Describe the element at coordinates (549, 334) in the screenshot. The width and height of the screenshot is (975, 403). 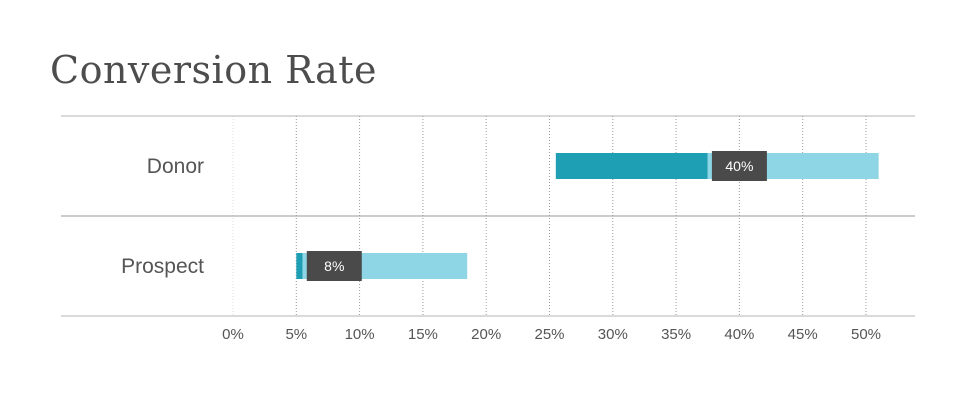
I see `x-tick-label: 25%` at that location.